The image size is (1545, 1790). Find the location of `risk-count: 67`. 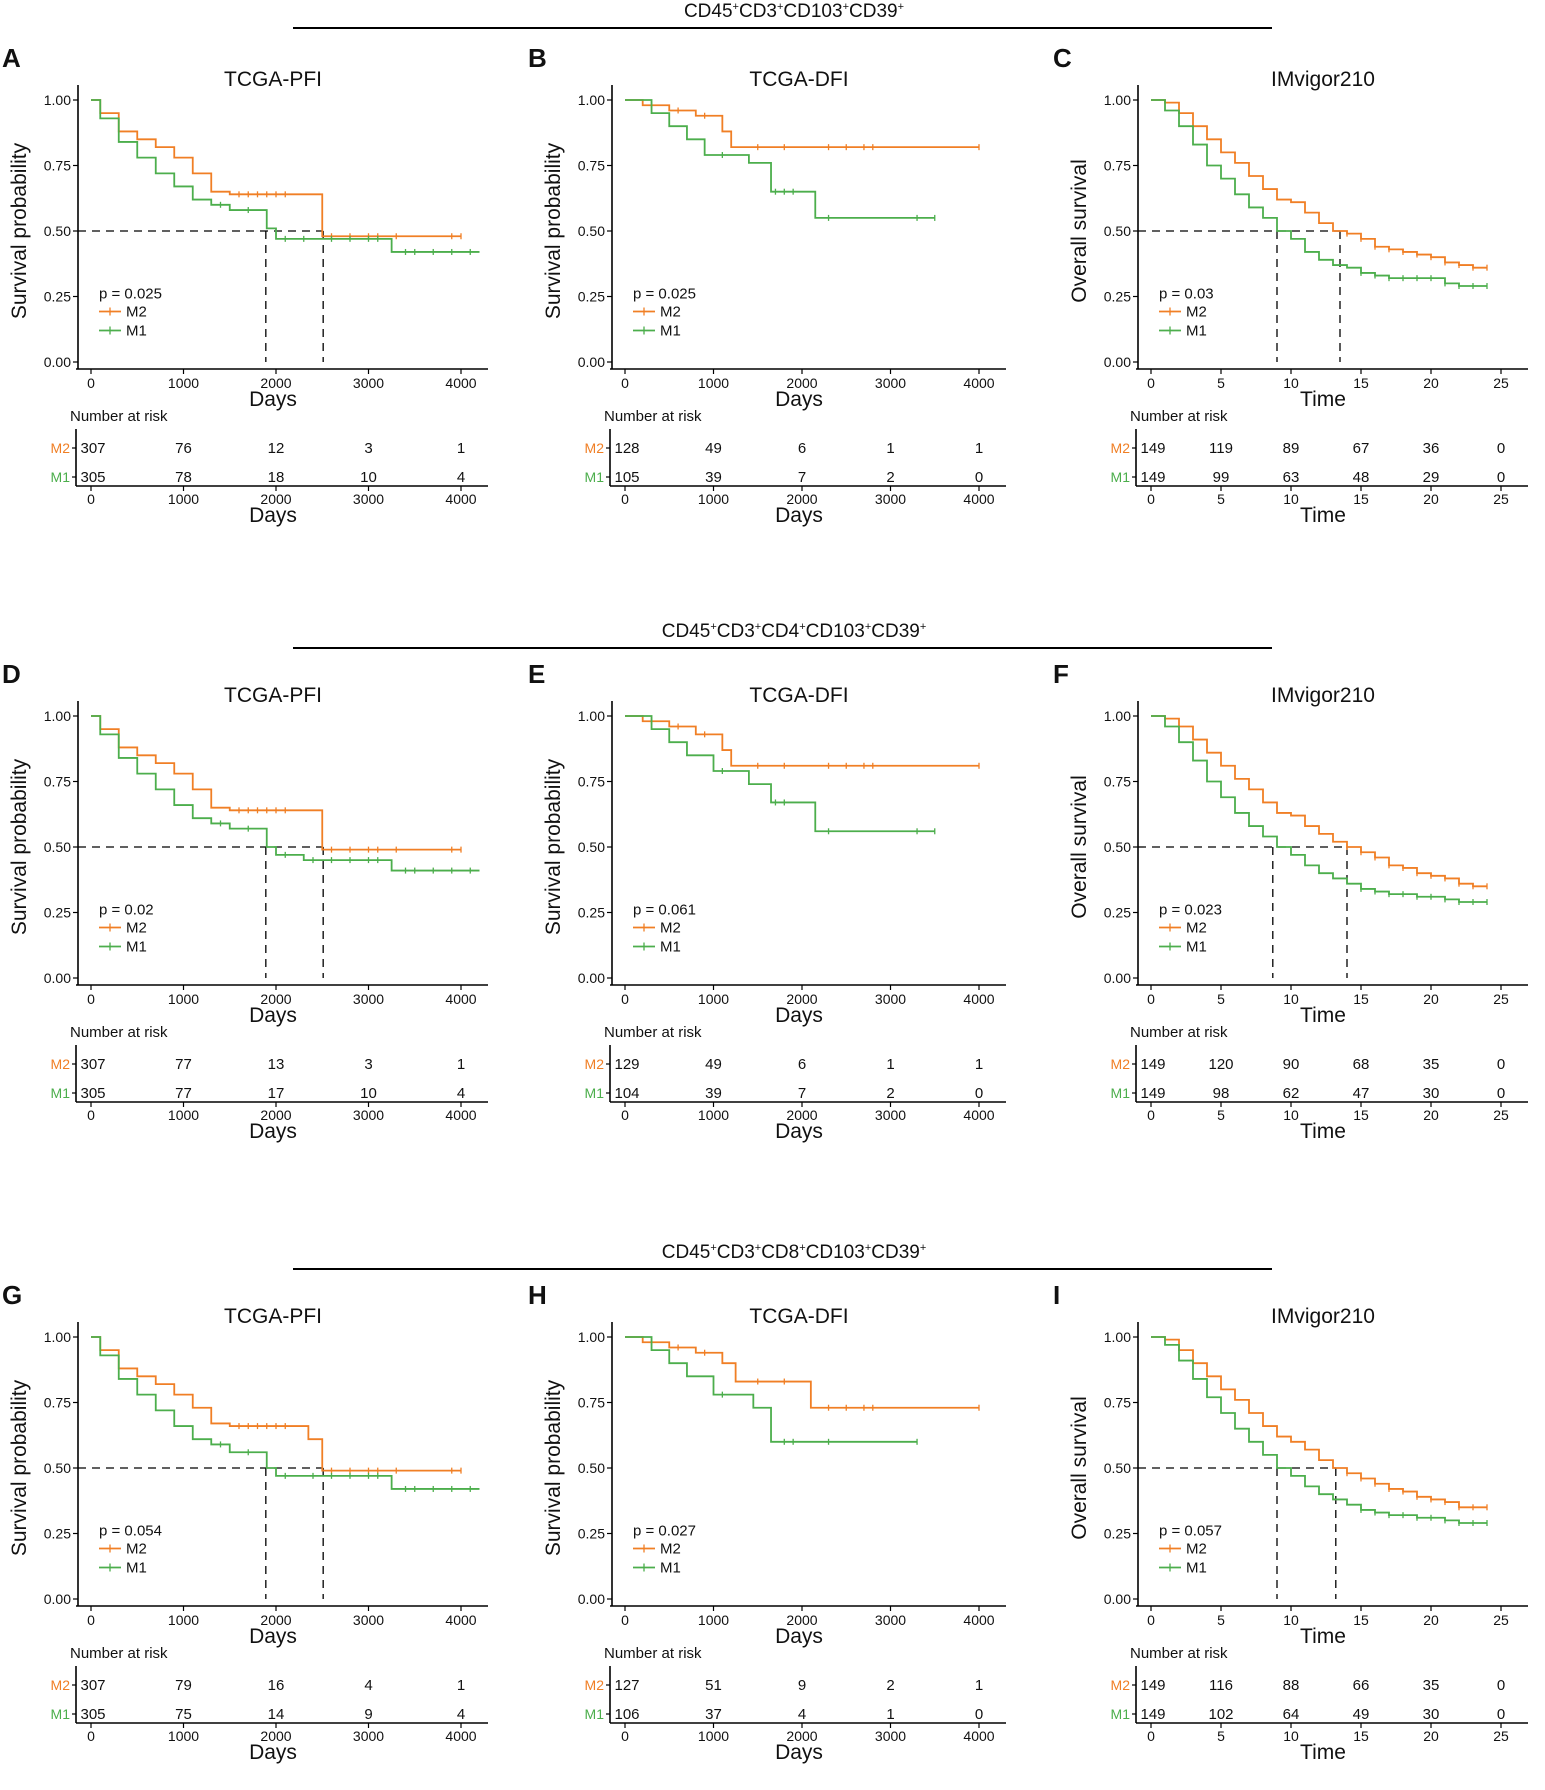

risk-count: 67 is located at coordinates (1361, 448).